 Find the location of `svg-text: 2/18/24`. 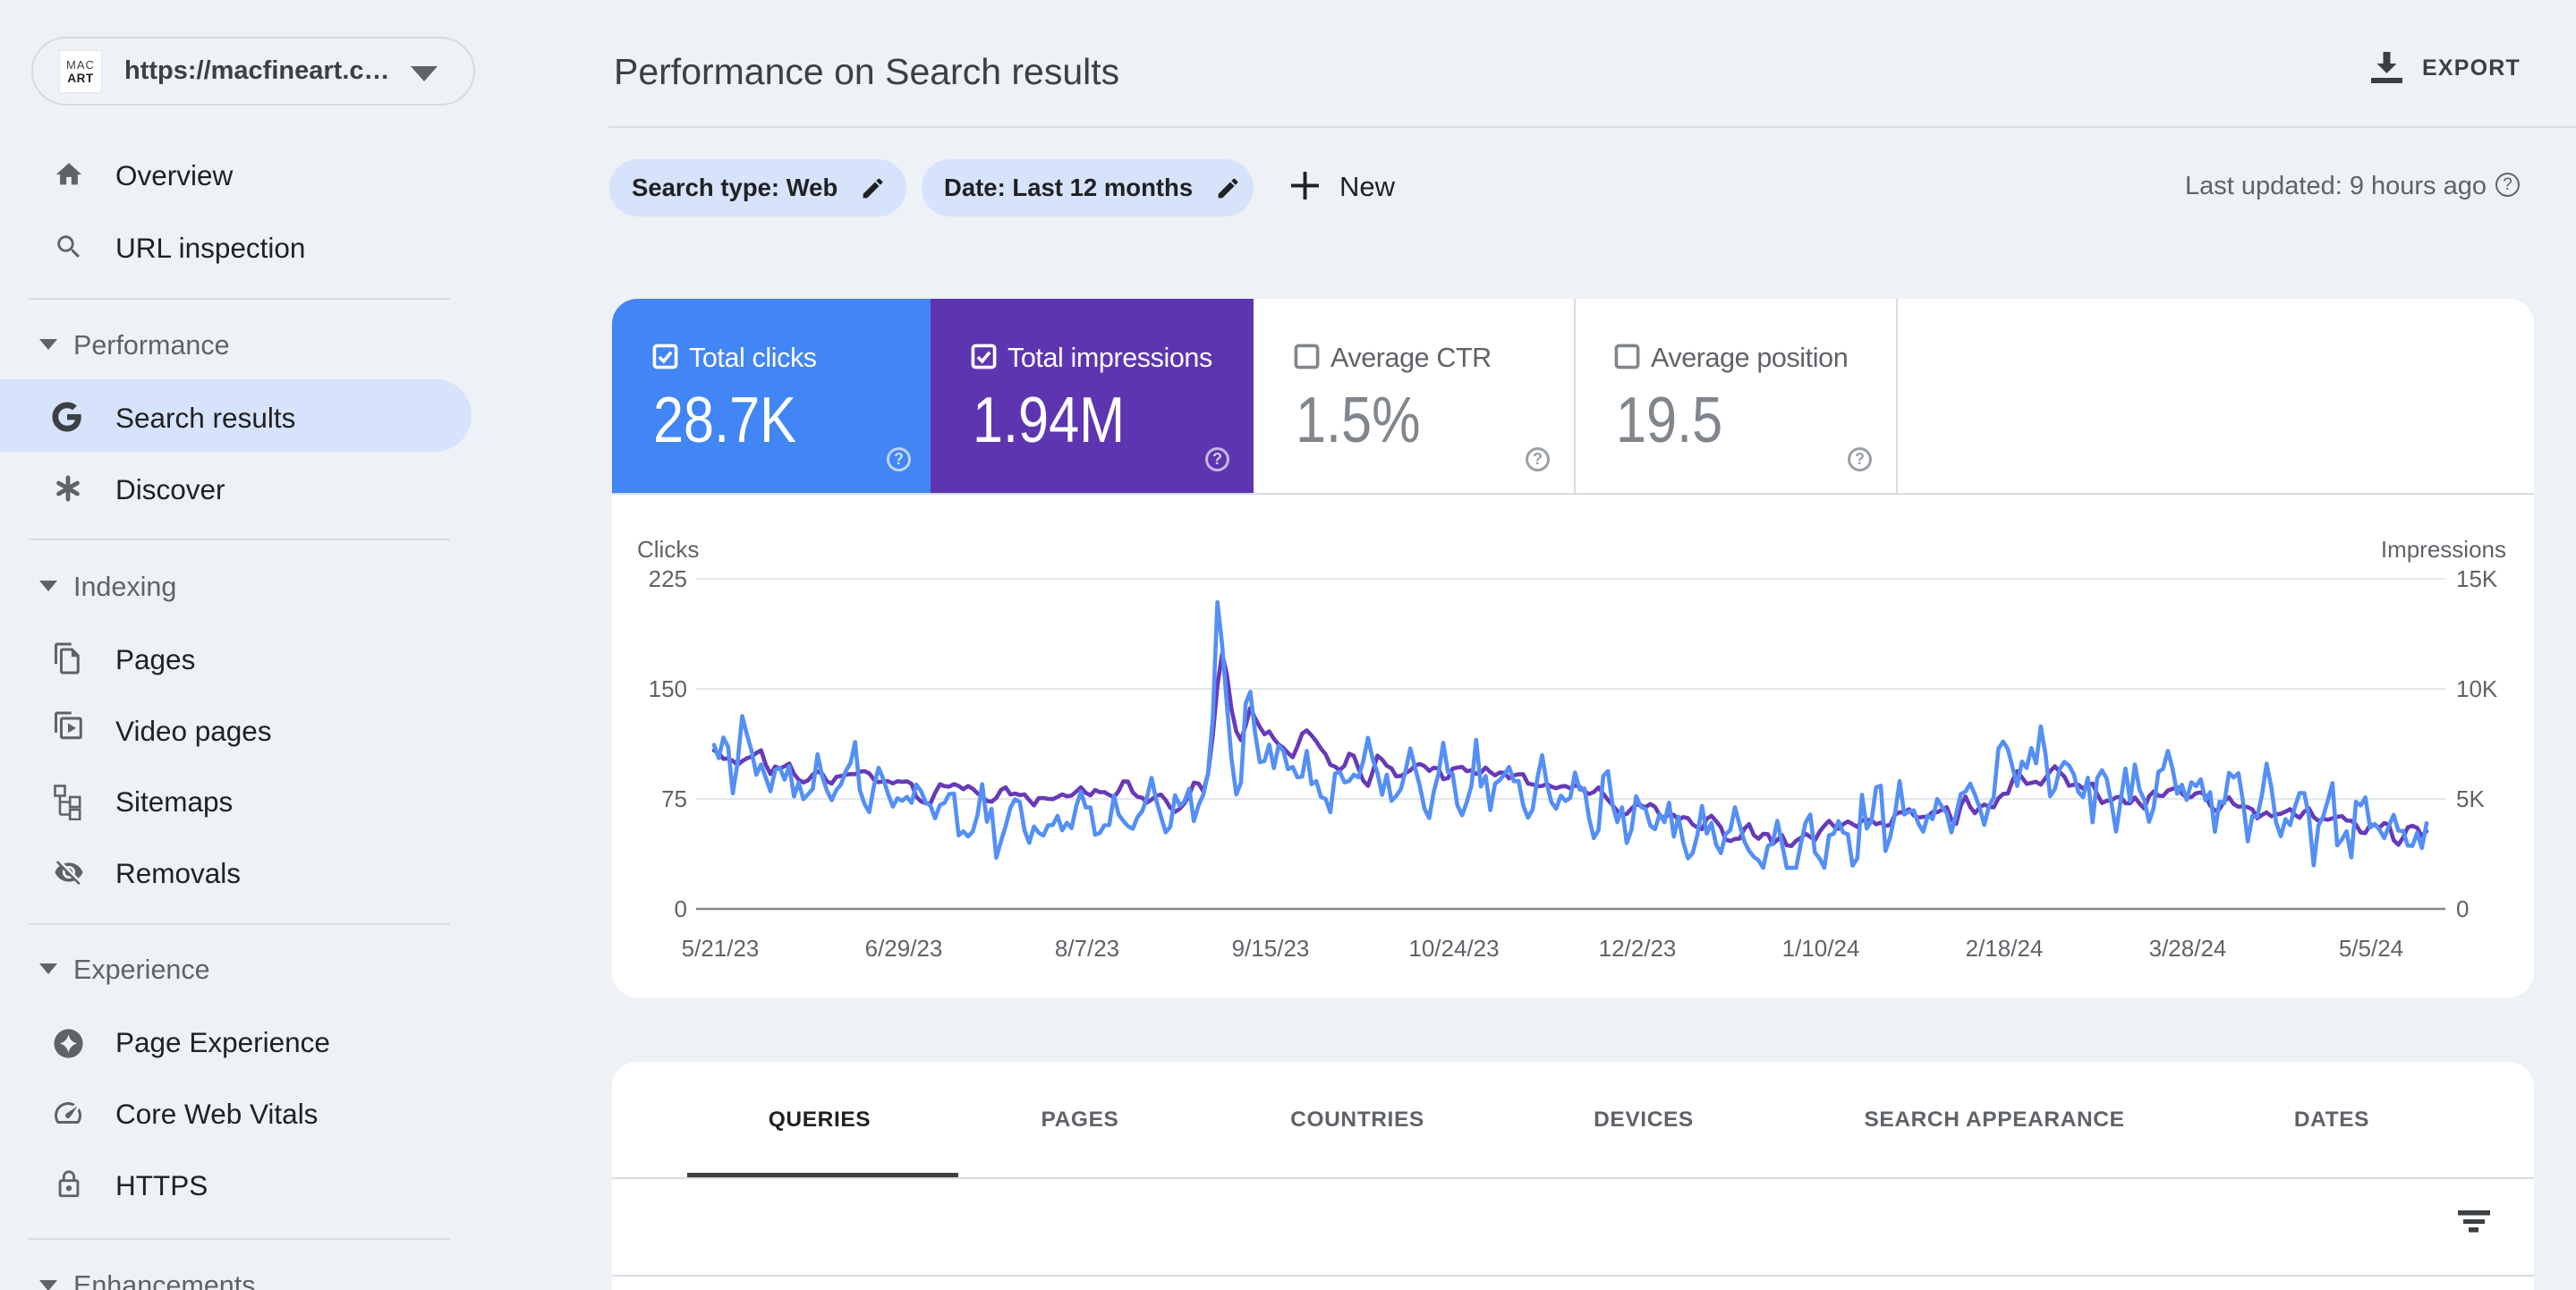

svg-text: 2/18/24 is located at coordinates (2005, 948).